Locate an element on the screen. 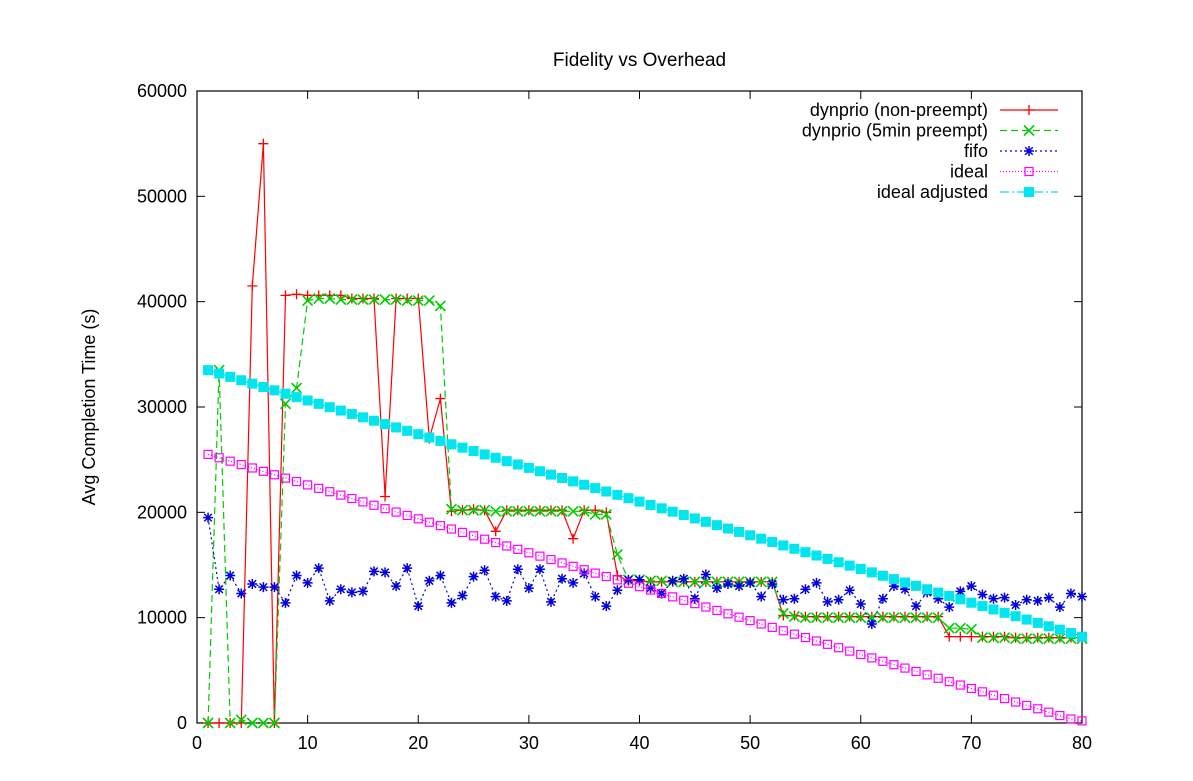 Image resolution: width=1193 pixels, height=781 pixels. x-tick-label: 0 is located at coordinates (197, 743).